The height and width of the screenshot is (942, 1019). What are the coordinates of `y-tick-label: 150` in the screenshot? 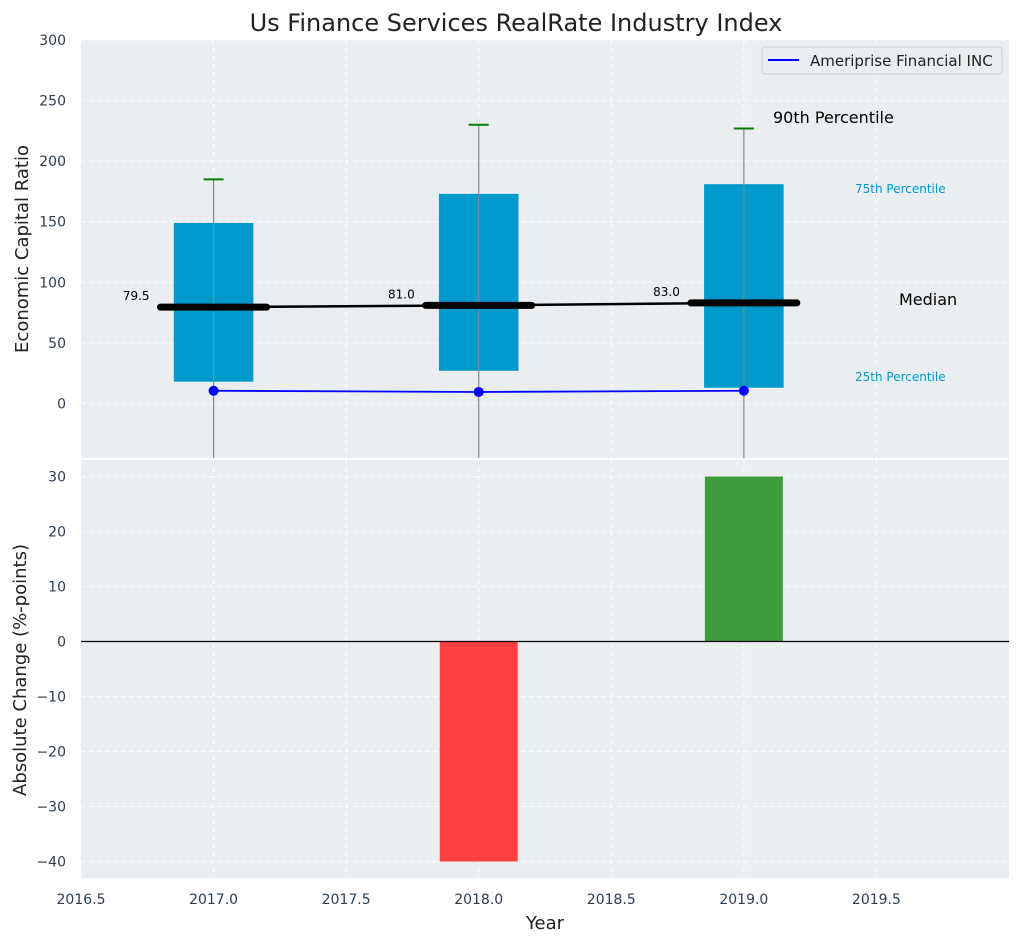 It's located at (52, 223).